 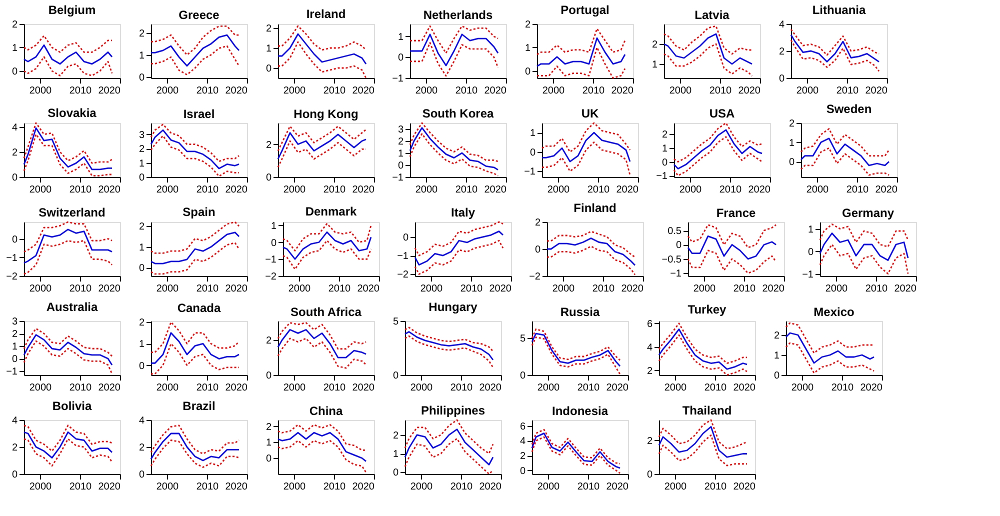 What do you see at coordinates (834, 312) in the screenshot?
I see `chart-title: Mexico` at bounding box center [834, 312].